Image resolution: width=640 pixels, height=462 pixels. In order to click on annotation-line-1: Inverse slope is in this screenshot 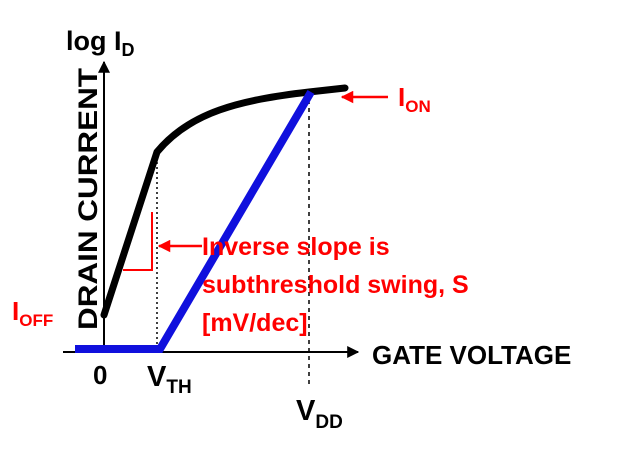, I will do `click(296, 247)`.